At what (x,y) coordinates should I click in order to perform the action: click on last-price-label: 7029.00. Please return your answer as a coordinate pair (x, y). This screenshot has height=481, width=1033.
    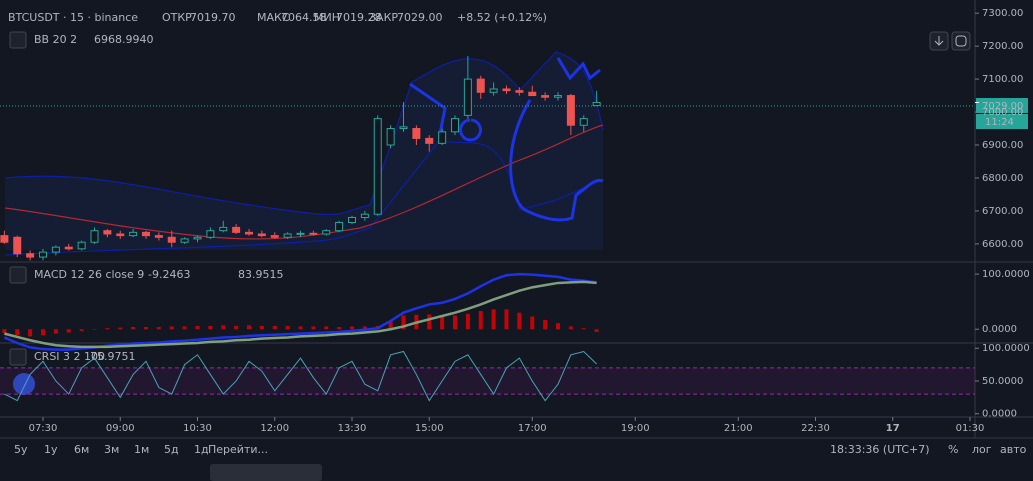
    Looking at the image, I should click on (1002, 106).